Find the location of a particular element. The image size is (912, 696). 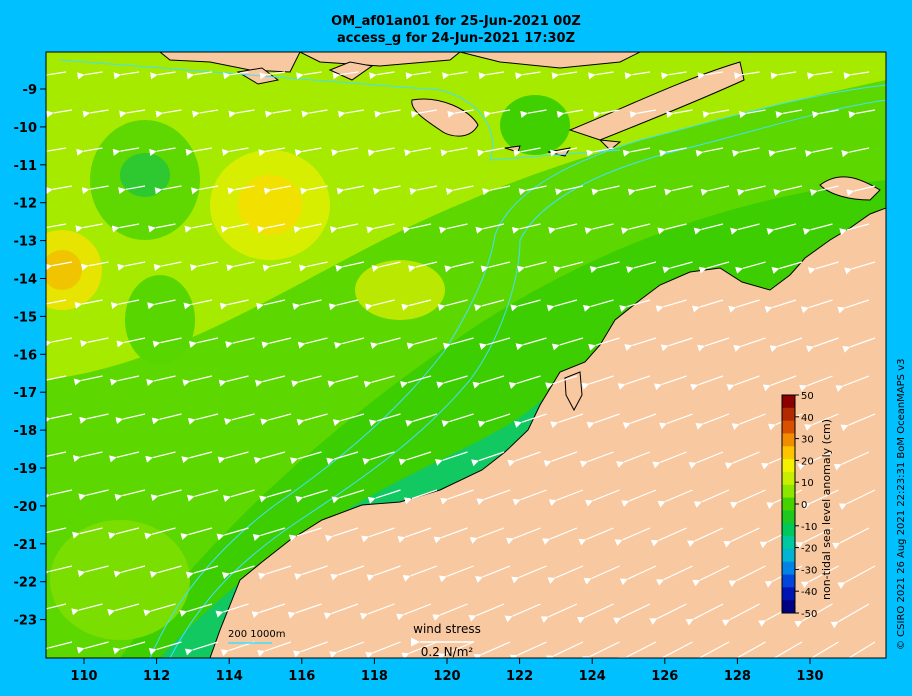

latitude-label: -17 is located at coordinates (26, 393).